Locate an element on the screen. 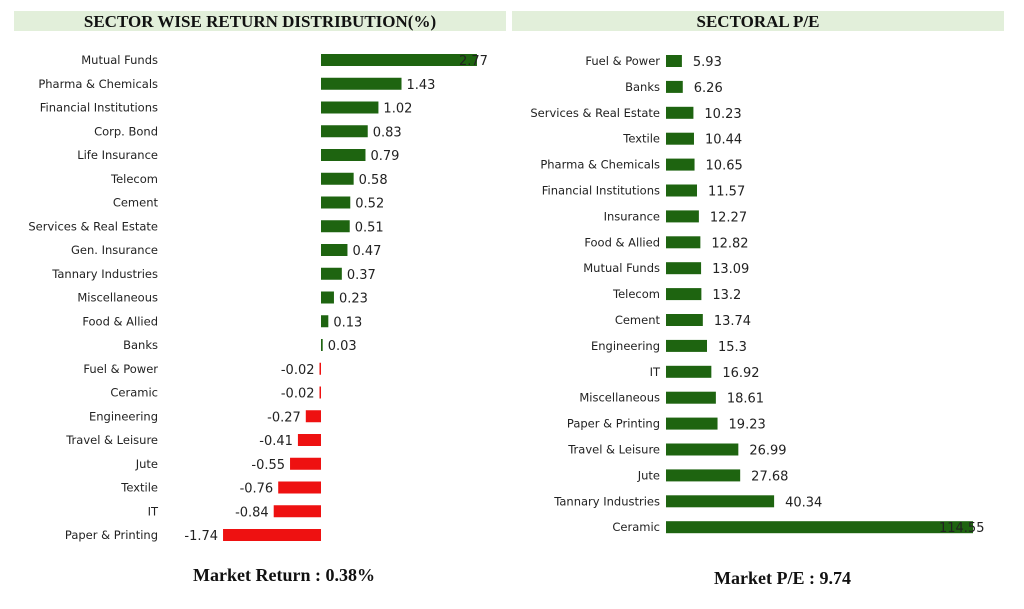  value-label: 19.23 is located at coordinates (747, 425).